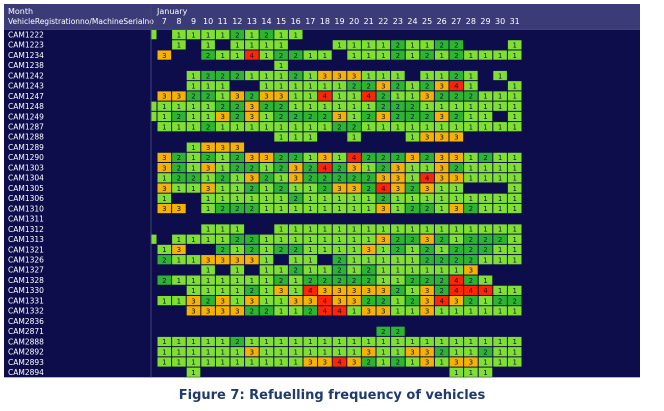 This screenshot has width=664, height=411. Describe the element at coordinates (208, 21) in the screenshot. I see `day-label: 10` at that location.